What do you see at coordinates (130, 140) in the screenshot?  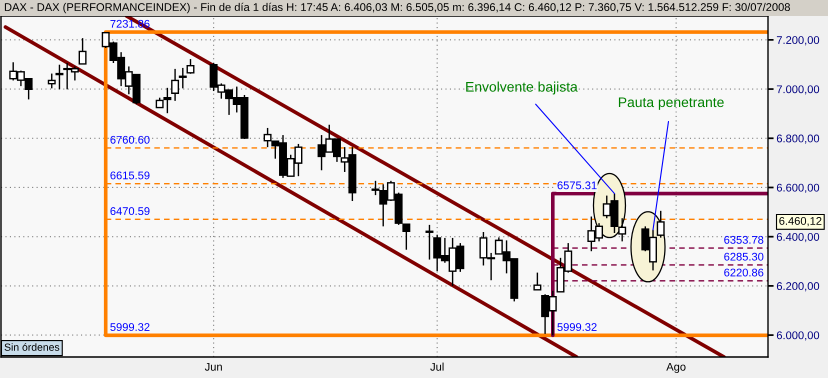 I see `annotation: 6760.60` at bounding box center [130, 140].